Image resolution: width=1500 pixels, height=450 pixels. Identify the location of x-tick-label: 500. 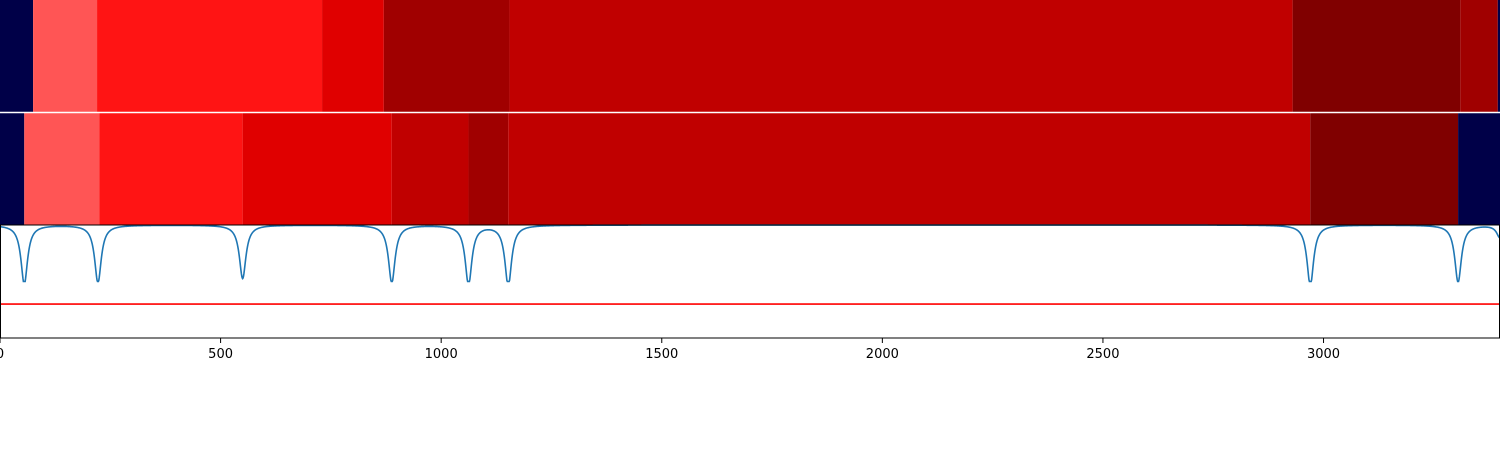
(220, 354).